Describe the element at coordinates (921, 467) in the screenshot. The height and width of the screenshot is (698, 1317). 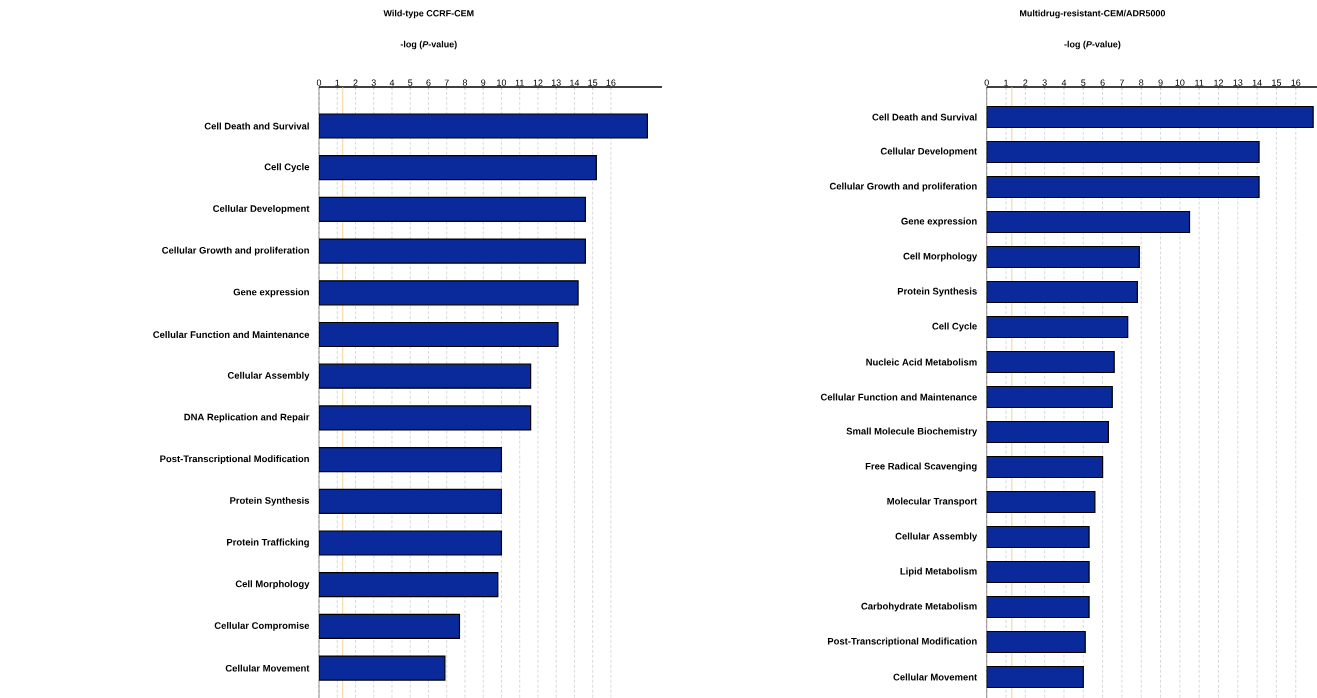
I see `y-tick-label: Free Radical Scavenging` at that location.